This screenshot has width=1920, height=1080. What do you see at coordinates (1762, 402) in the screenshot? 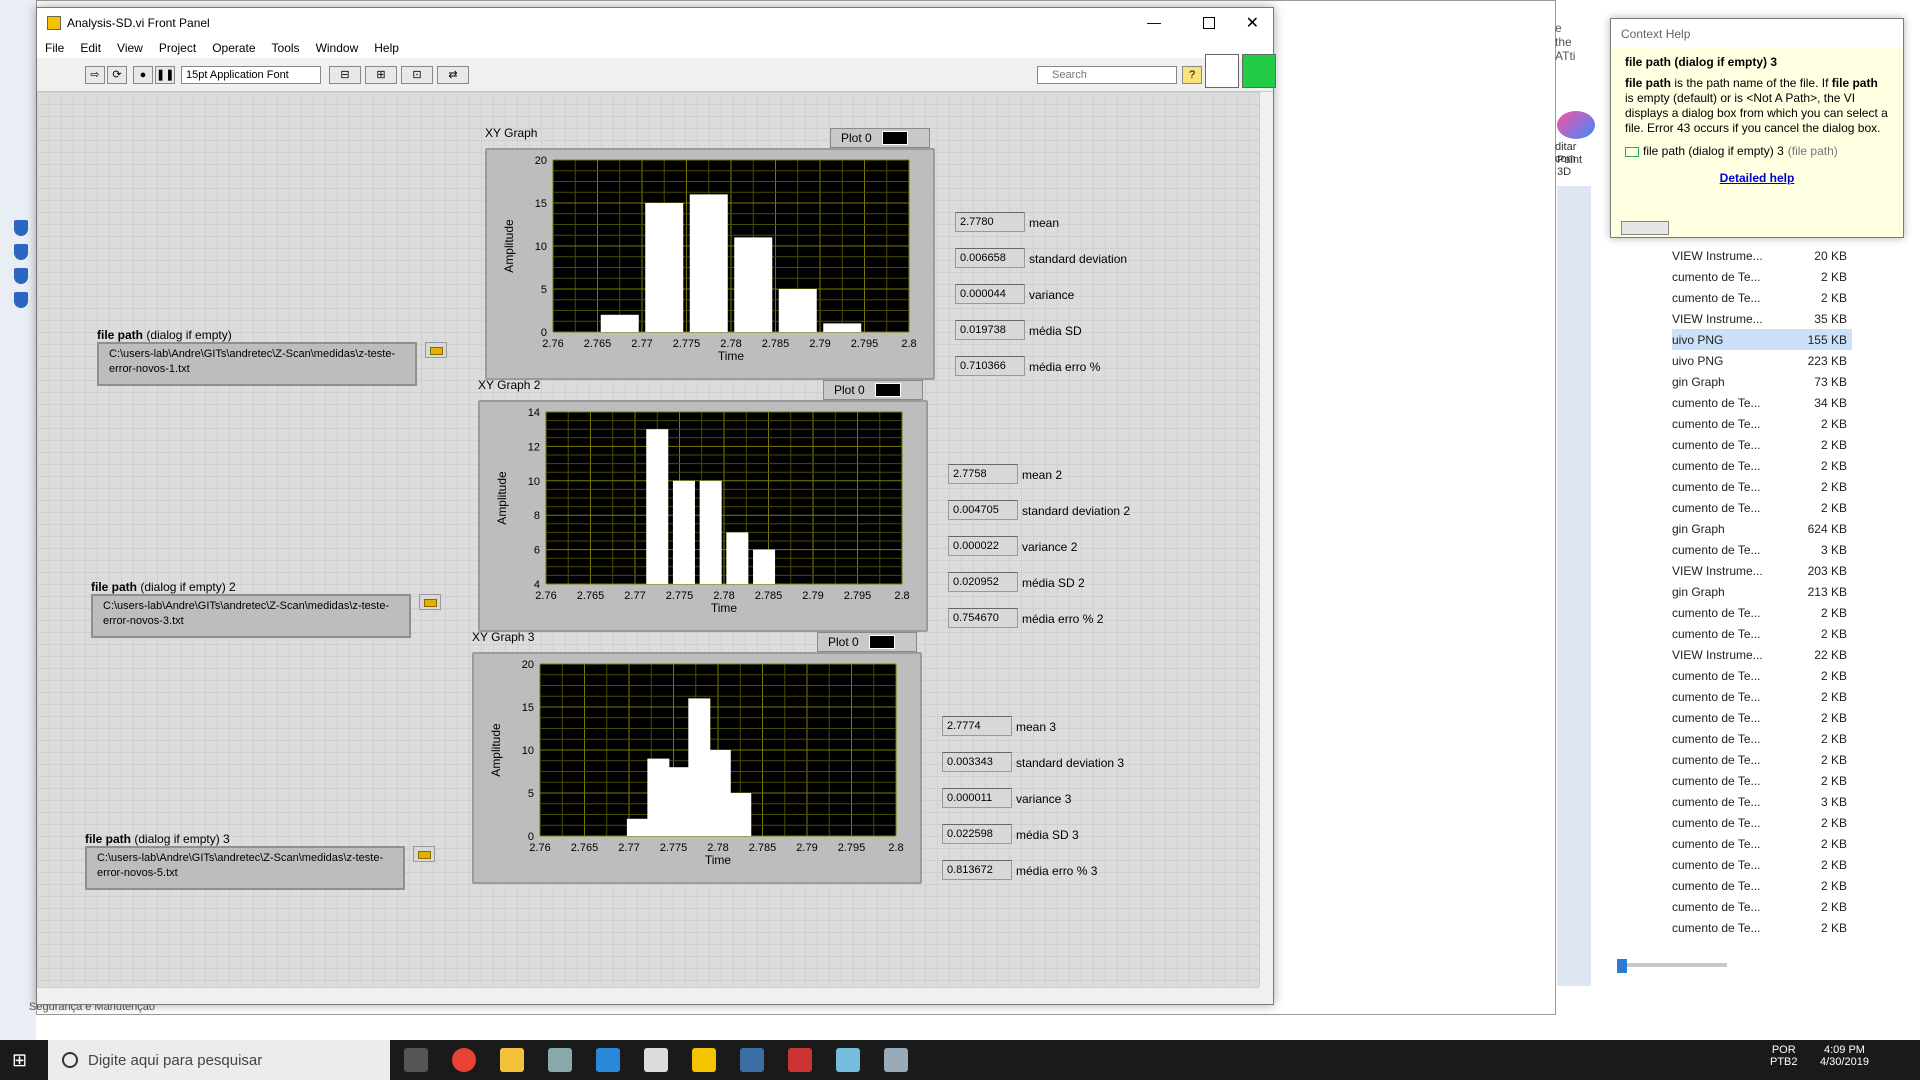
I see `file-row: cumento de Te... 34 KB` at bounding box center [1762, 402].